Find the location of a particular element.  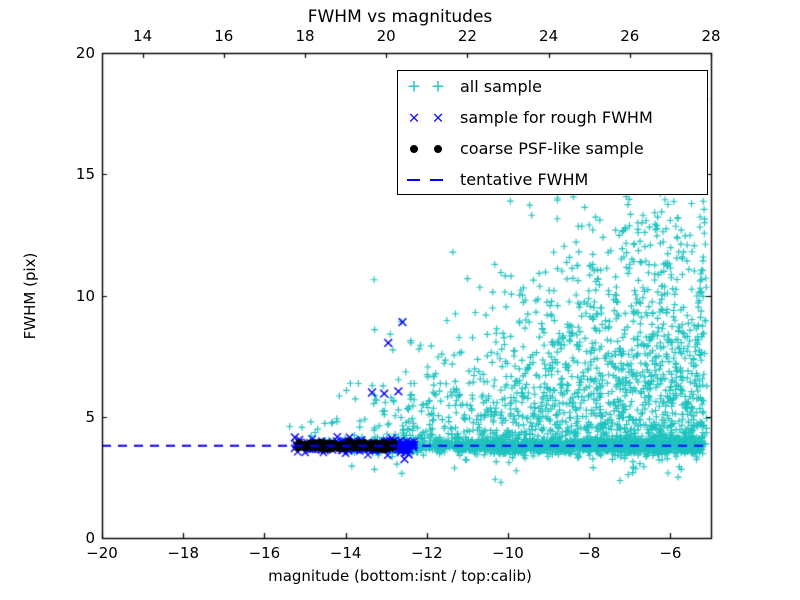

legend-label-psf-like: coarse PSF-like sample is located at coordinates (552, 148).